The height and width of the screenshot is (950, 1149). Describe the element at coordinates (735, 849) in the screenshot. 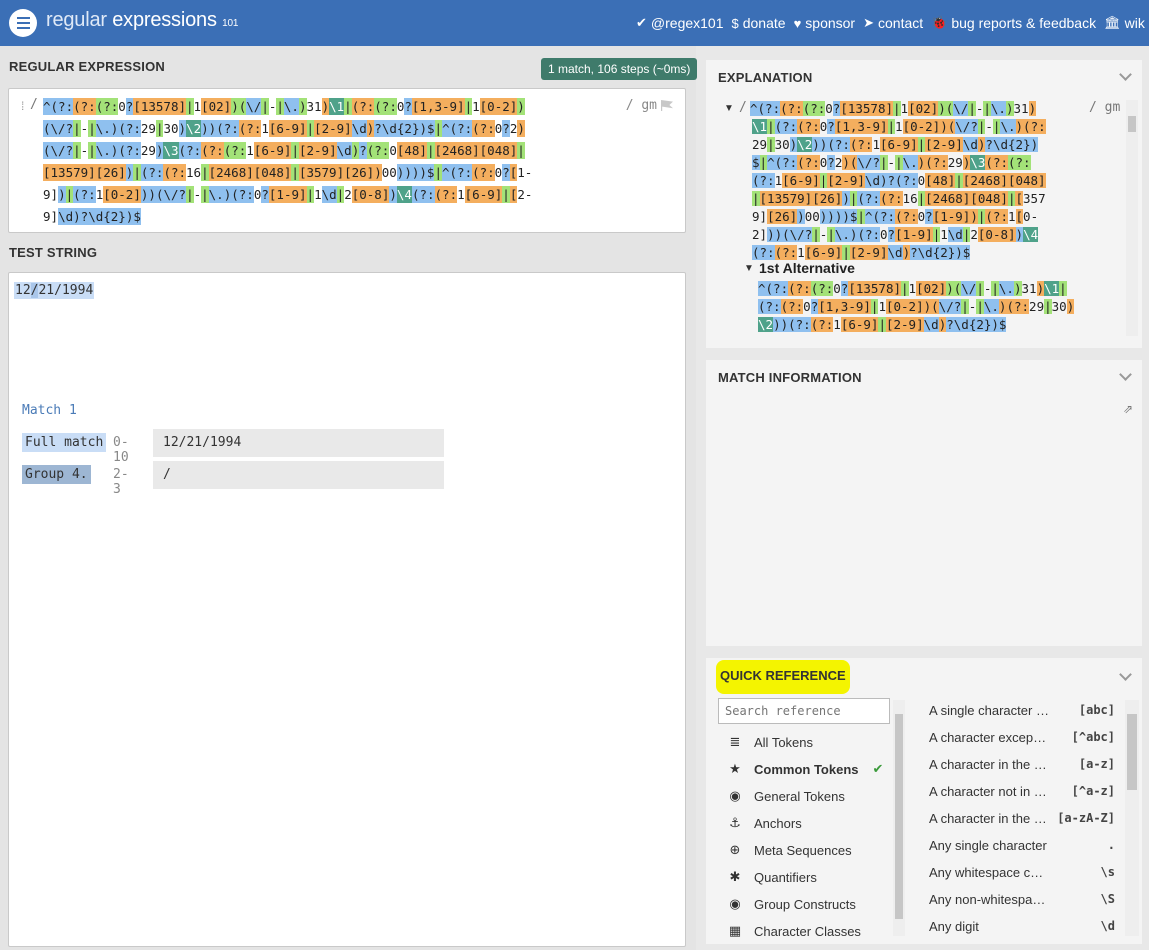

I see `lifebuoy-icon: ⊕` at that location.